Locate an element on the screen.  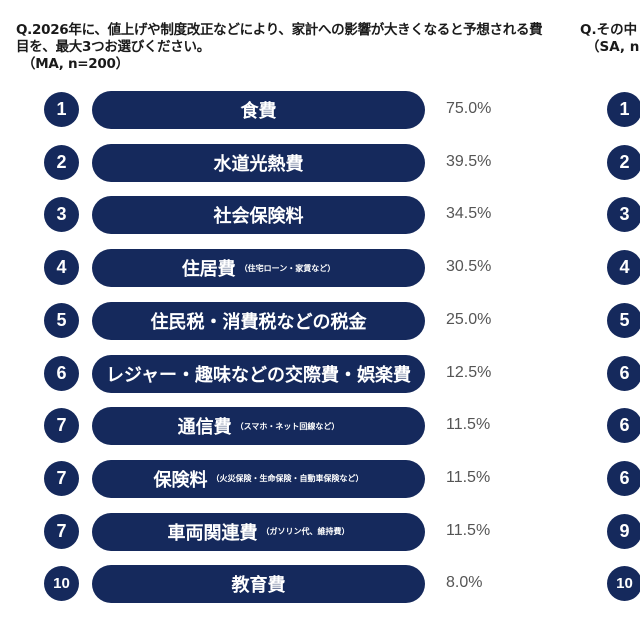
item-bar: 住居費 （住宅ローン・家賃など） is located at coordinates (258, 268).